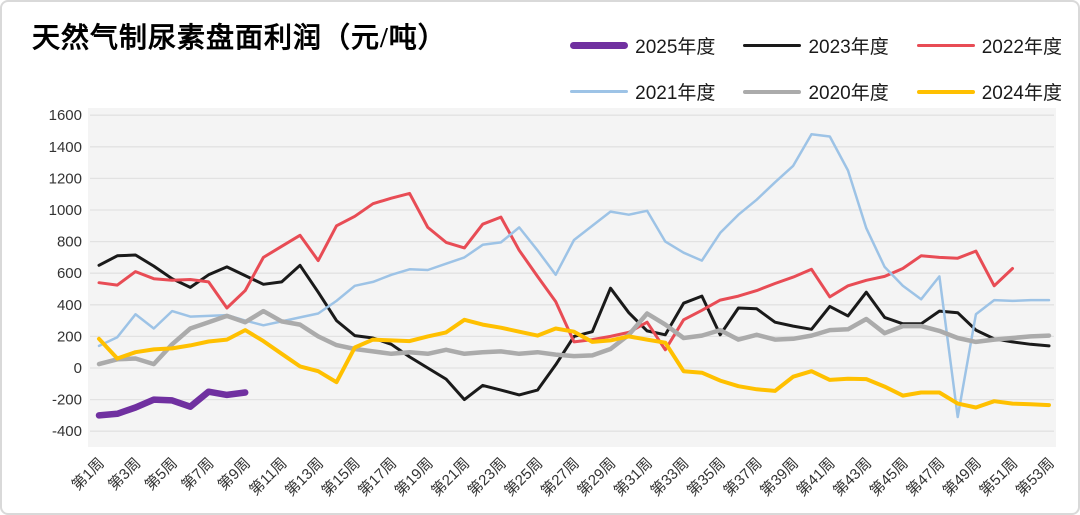 The image size is (1080, 515). I want to click on legend-label: 2023年度, so click(848, 47).